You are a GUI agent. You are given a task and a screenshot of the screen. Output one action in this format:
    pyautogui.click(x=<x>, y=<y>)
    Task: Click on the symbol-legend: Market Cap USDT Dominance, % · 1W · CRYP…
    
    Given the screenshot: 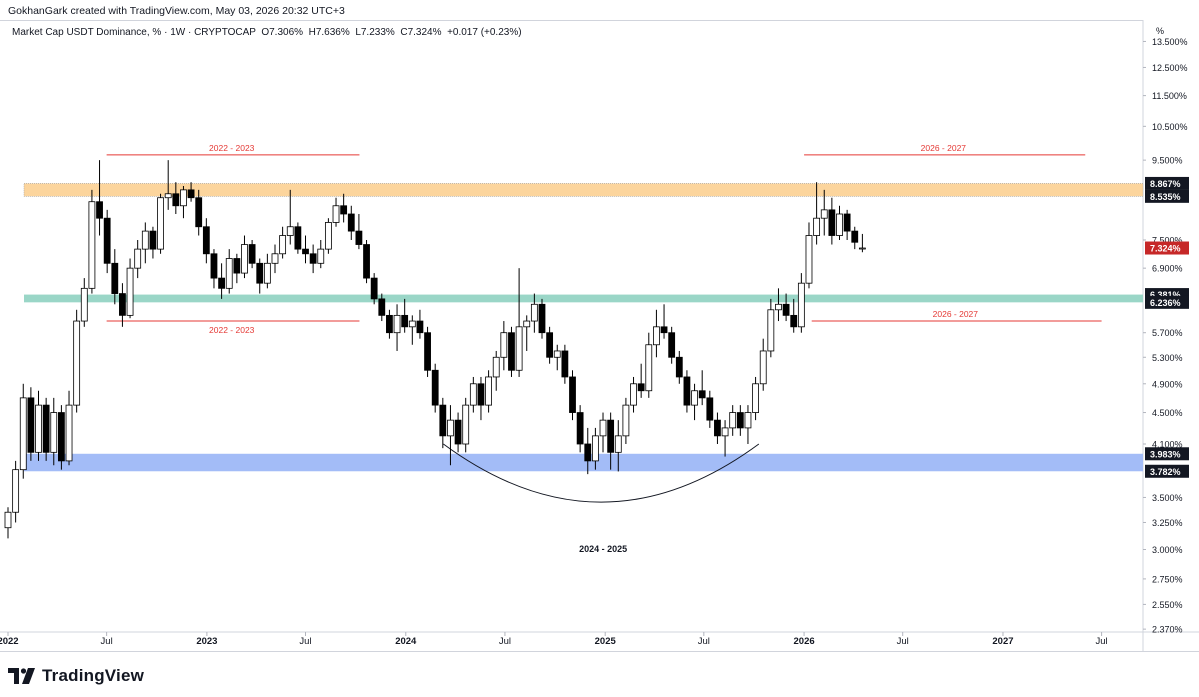 What is the action you would take?
    pyautogui.click(x=267, y=32)
    